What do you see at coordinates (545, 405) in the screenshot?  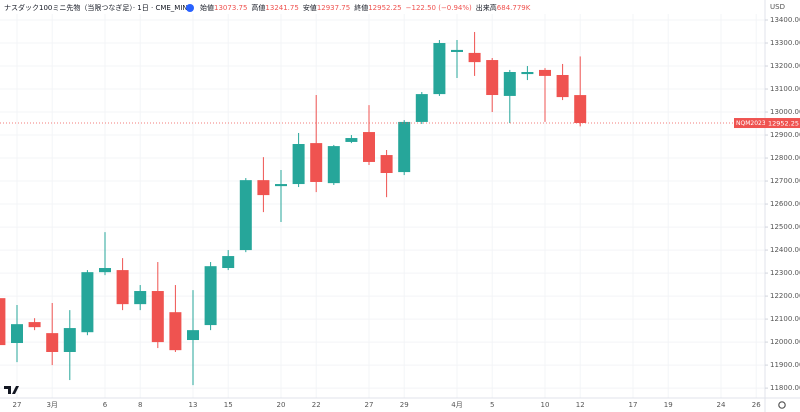 I see `x-tick-label: 10` at bounding box center [545, 405].